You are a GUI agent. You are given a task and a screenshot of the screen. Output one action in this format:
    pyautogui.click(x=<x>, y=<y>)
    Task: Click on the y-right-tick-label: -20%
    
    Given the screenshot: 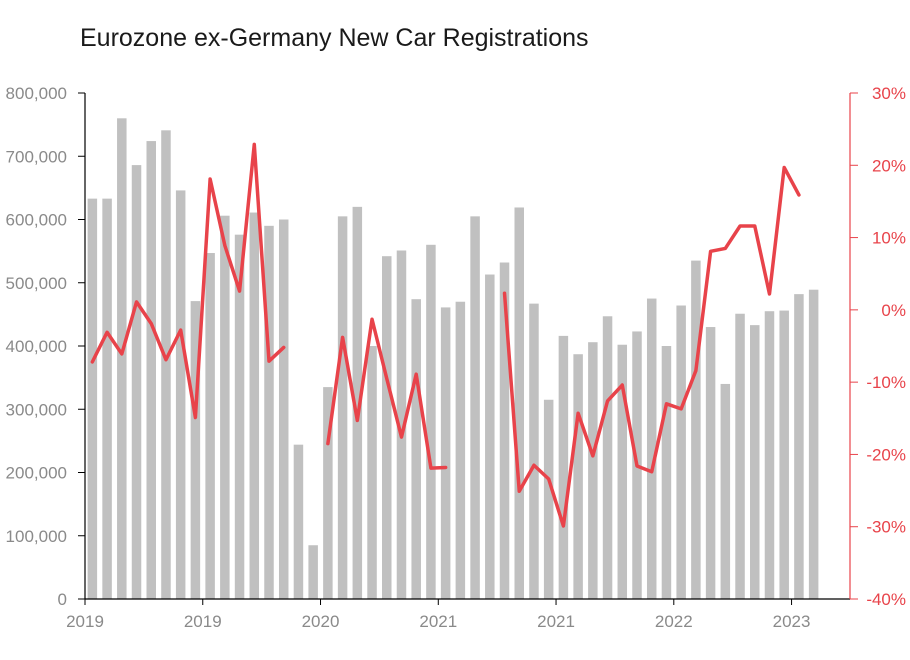 What is the action you would take?
    pyautogui.click(x=886, y=454)
    